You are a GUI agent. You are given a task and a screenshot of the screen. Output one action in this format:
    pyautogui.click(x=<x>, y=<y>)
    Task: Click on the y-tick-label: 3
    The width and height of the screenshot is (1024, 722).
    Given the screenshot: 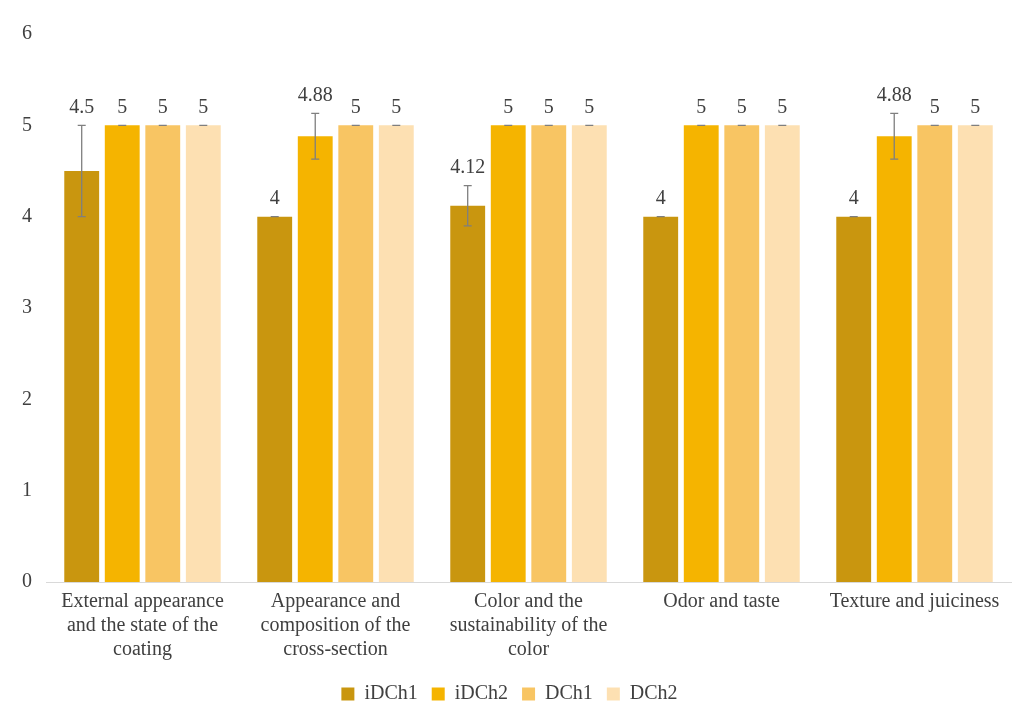 What is the action you would take?
    pyautogui.click(x=27, y=306)
    